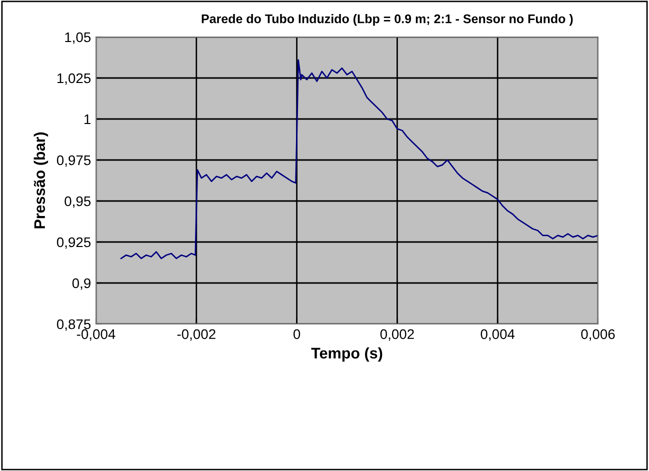 The image size is (649, 471). What do you see at coordinates (81, 284) in the screenshot?
I see `y-tick-label: 0,9` at bounding box center [81, 284].